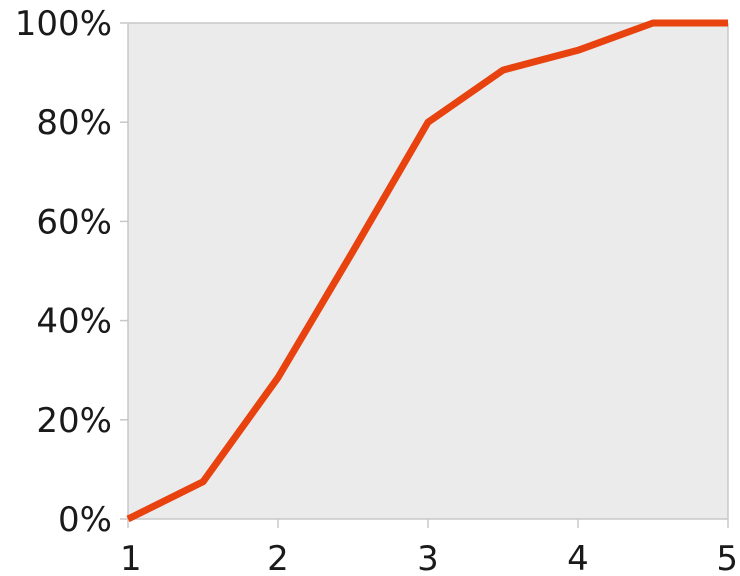 The image size is (740, 576). Describe the element at coordinates (74, 222) in the screenshot. I see `y-tick-label: 60%` at that location.